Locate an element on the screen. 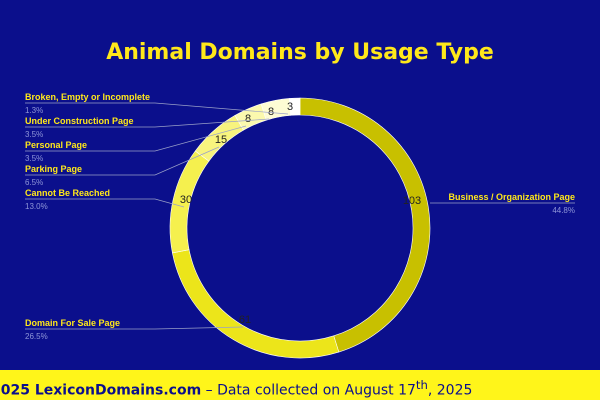  leader-line-domain-for-sale-page is located at coordinates (134, 328).